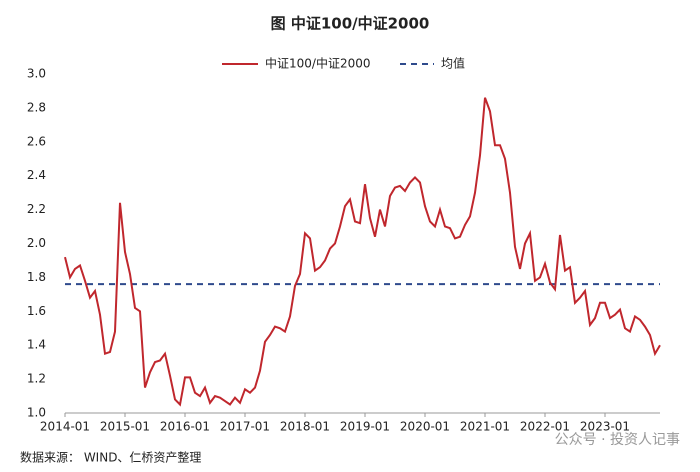 The width and height of the screenshot is (700, 472). I want to click on y-tick-label: 2.4, so click(36, 175).